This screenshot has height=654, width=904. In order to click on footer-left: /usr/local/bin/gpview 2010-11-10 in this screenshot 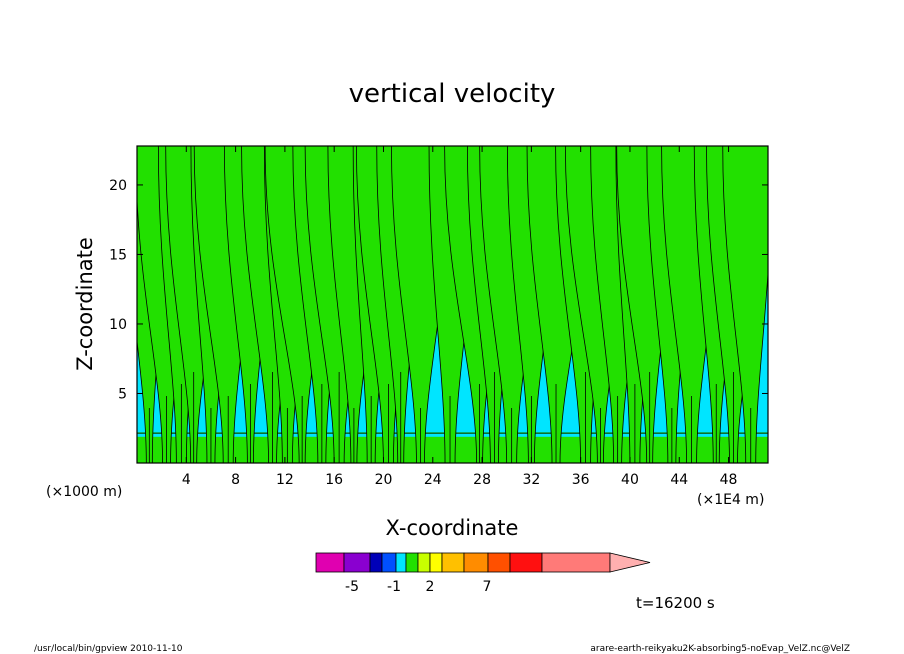, I will do `click(108, 649)`.